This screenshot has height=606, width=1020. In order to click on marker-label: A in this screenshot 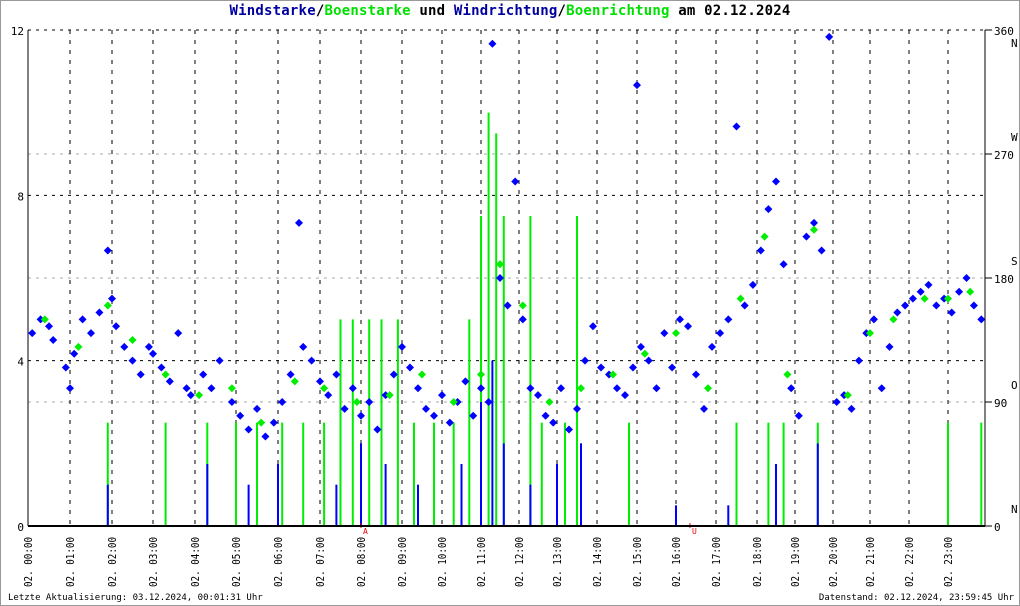, I will do `click(365, 531)`.